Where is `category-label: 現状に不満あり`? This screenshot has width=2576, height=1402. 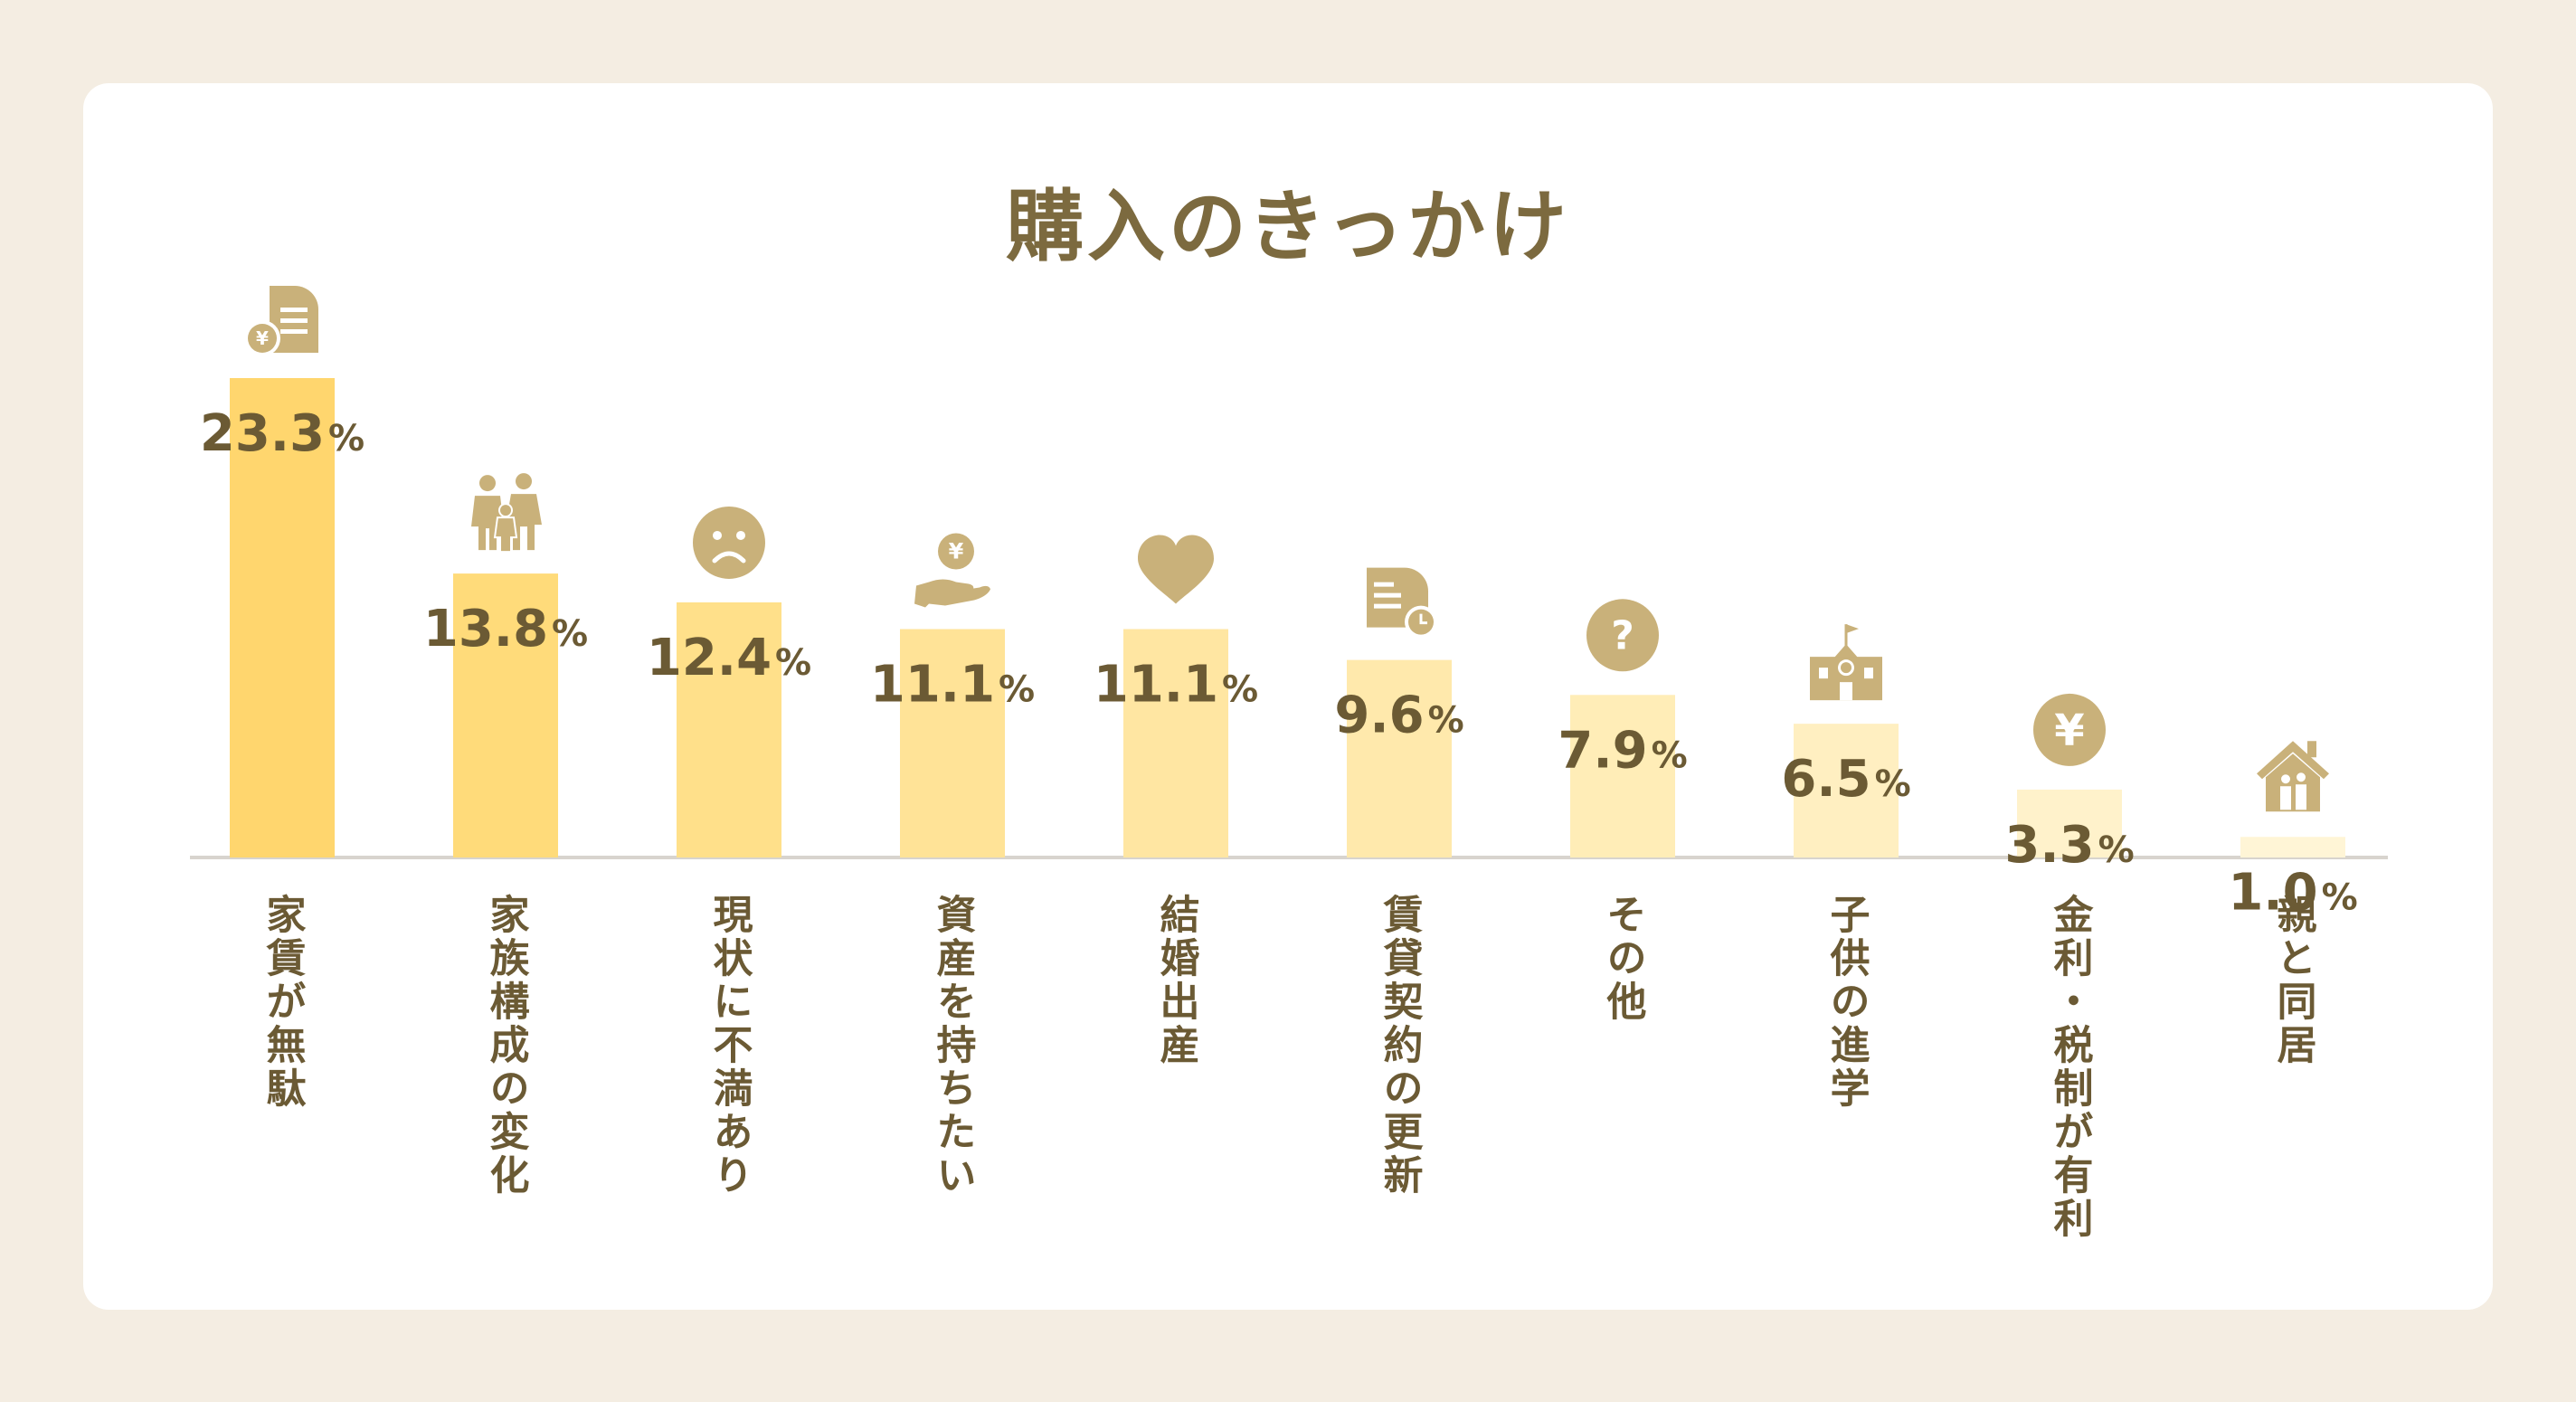
category-label: 現状に不満あり is located at coordinates (729, 1046).